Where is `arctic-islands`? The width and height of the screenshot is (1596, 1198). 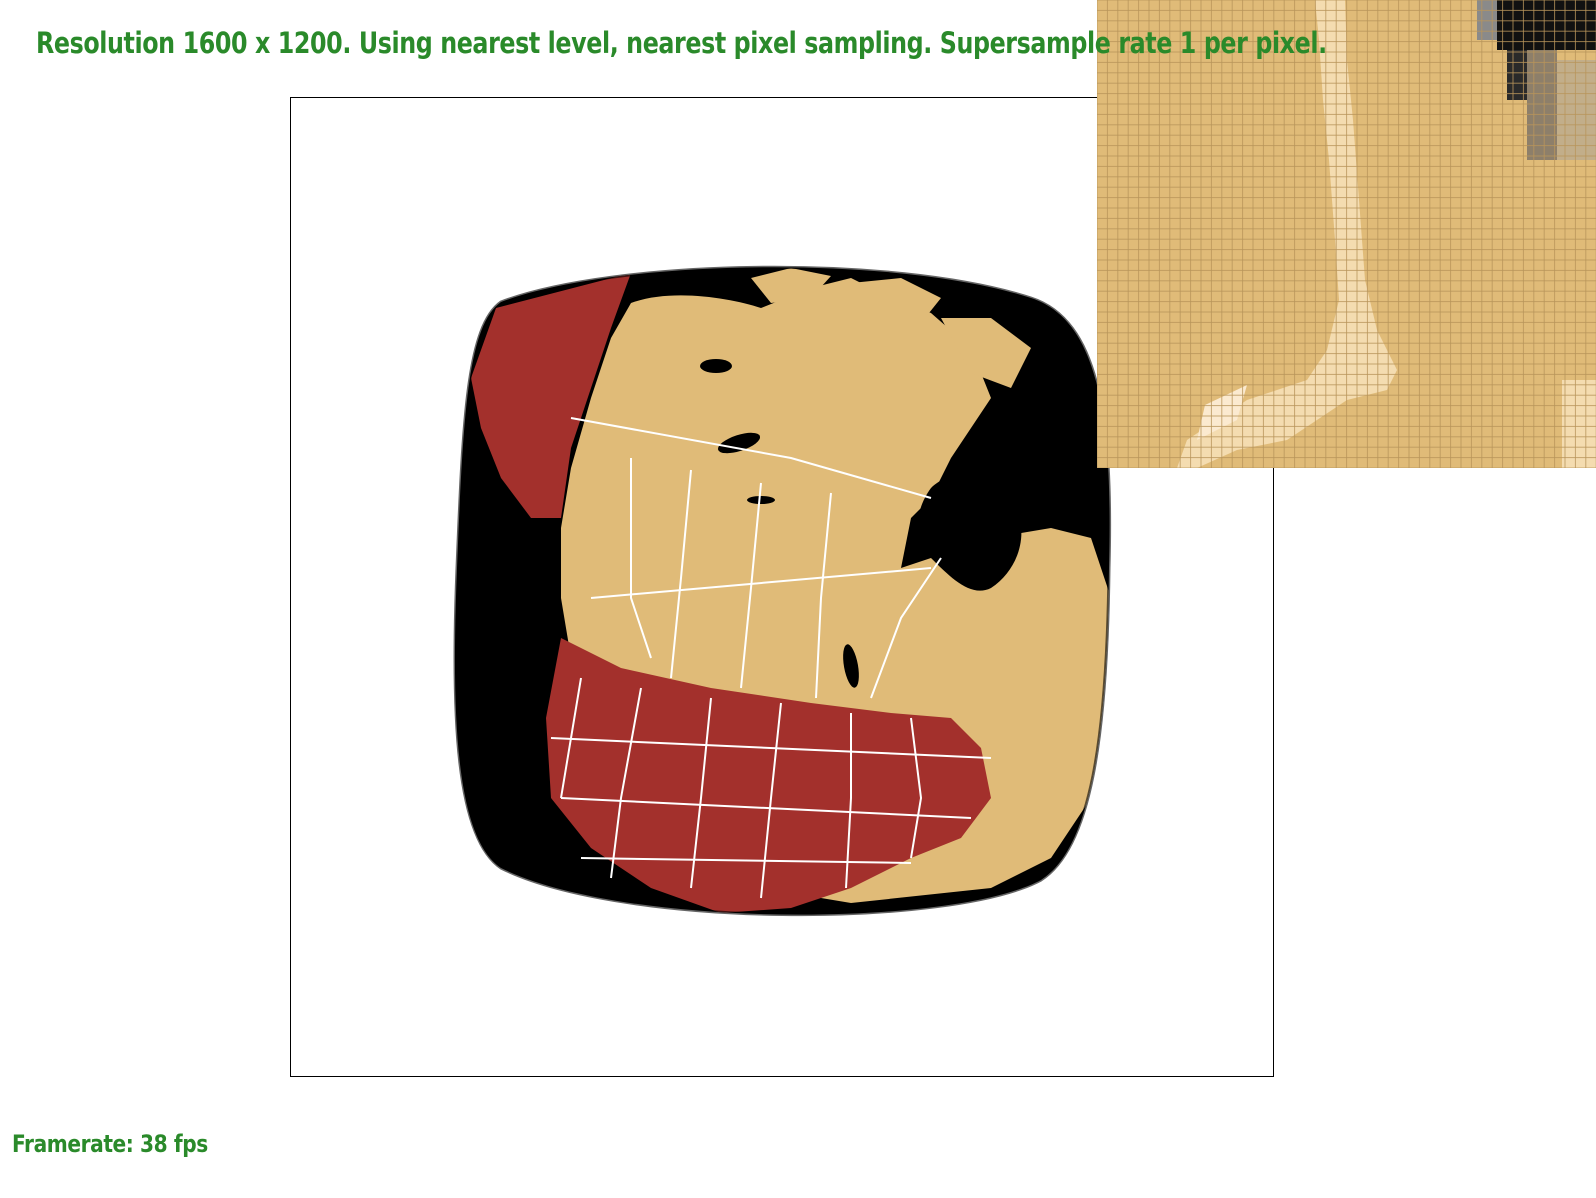 arctic-islands is located at coordinates (791, 285).